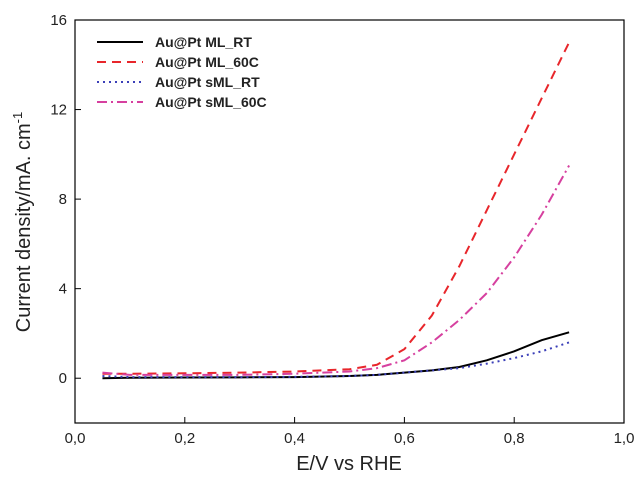  What do you see at coordinates (63, 378) in the screenshot?
I see `y-tick-label: 0` at bounding box center [63, 378].